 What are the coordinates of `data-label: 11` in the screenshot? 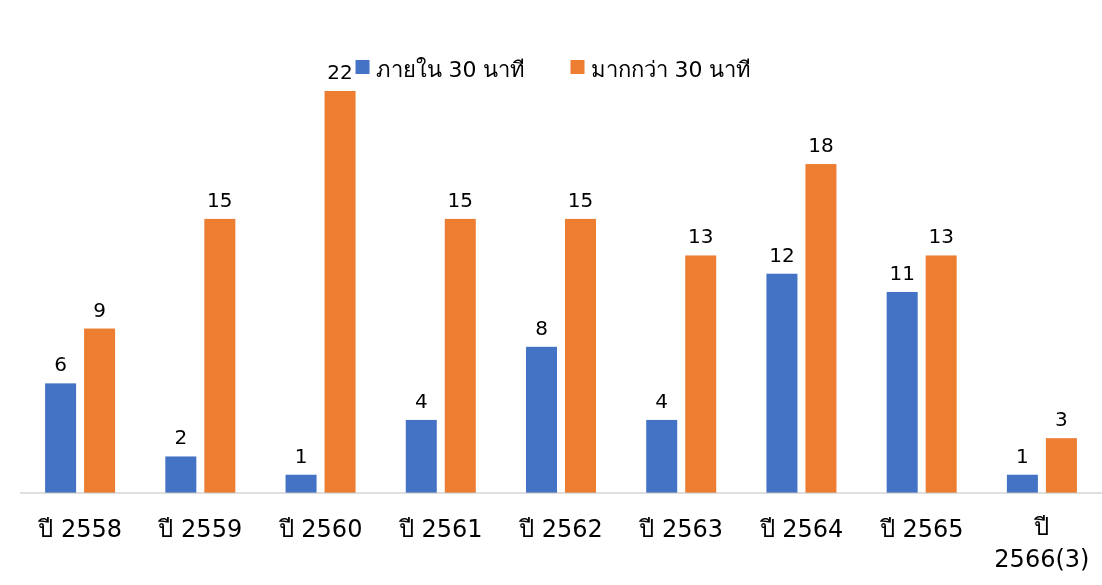 It's located at (902, 273).